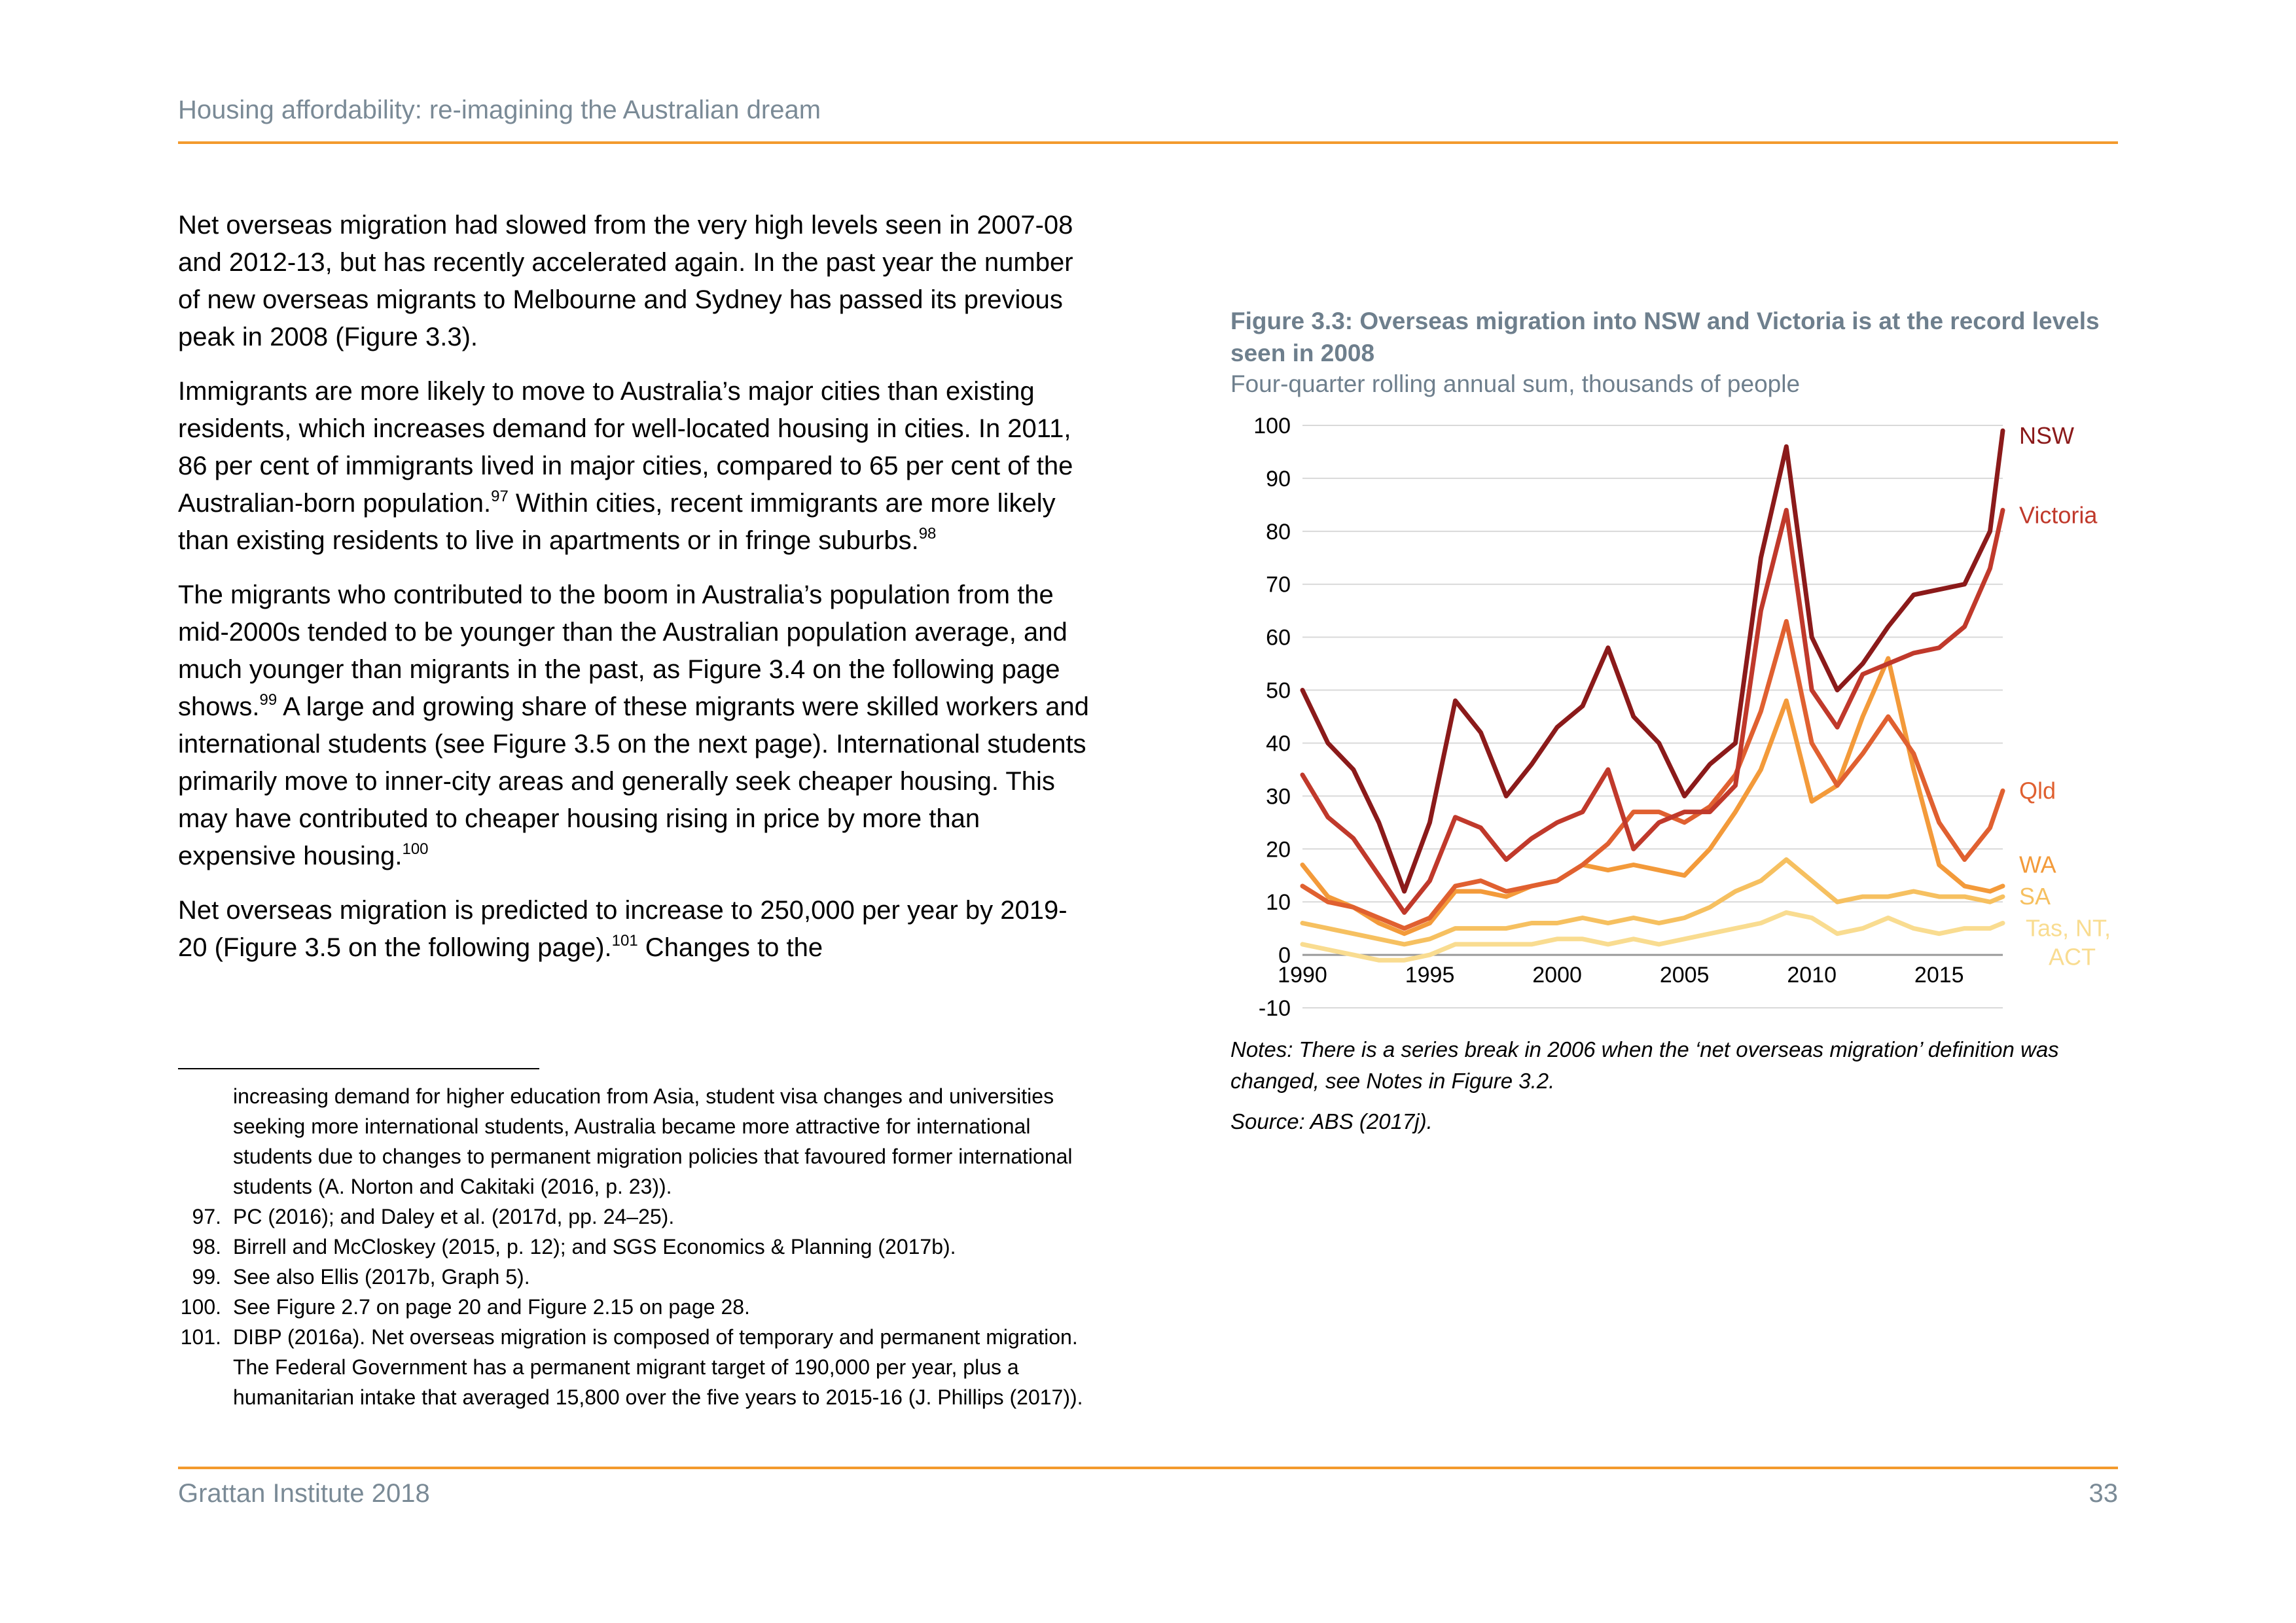 This screenshot has width=2296, height=1623. I want to click on footnote-number, so click(205, 1141).